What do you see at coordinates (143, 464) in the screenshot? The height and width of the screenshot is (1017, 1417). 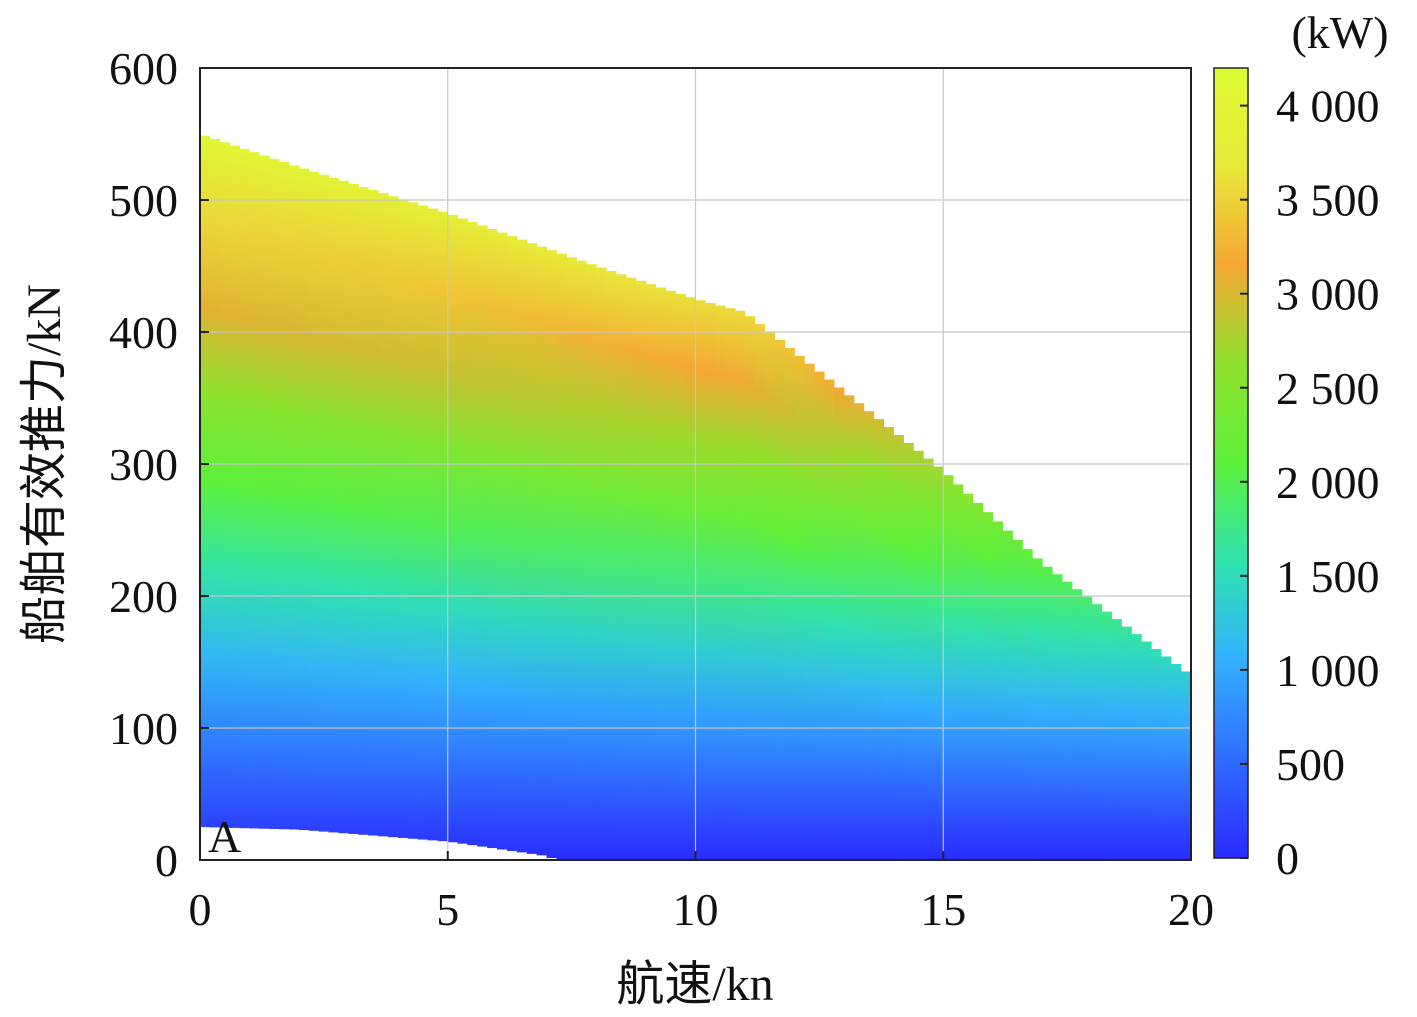 I see `y-tick-label: 300` at bounding box center [143, 464].